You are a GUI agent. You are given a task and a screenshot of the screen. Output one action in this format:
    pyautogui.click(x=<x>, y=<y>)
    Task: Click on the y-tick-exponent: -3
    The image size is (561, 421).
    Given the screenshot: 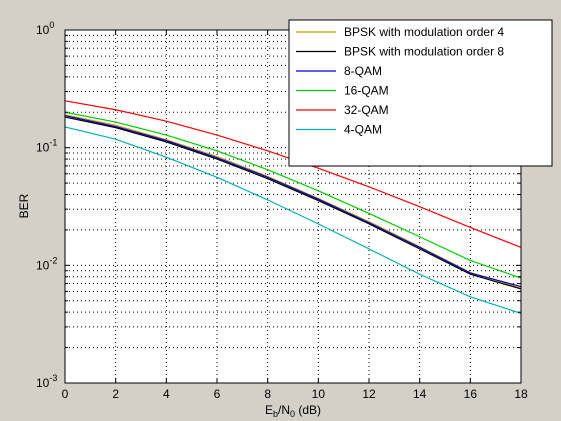 What is the action you would take?
    pyautogui.click(x=53, y=378)
    